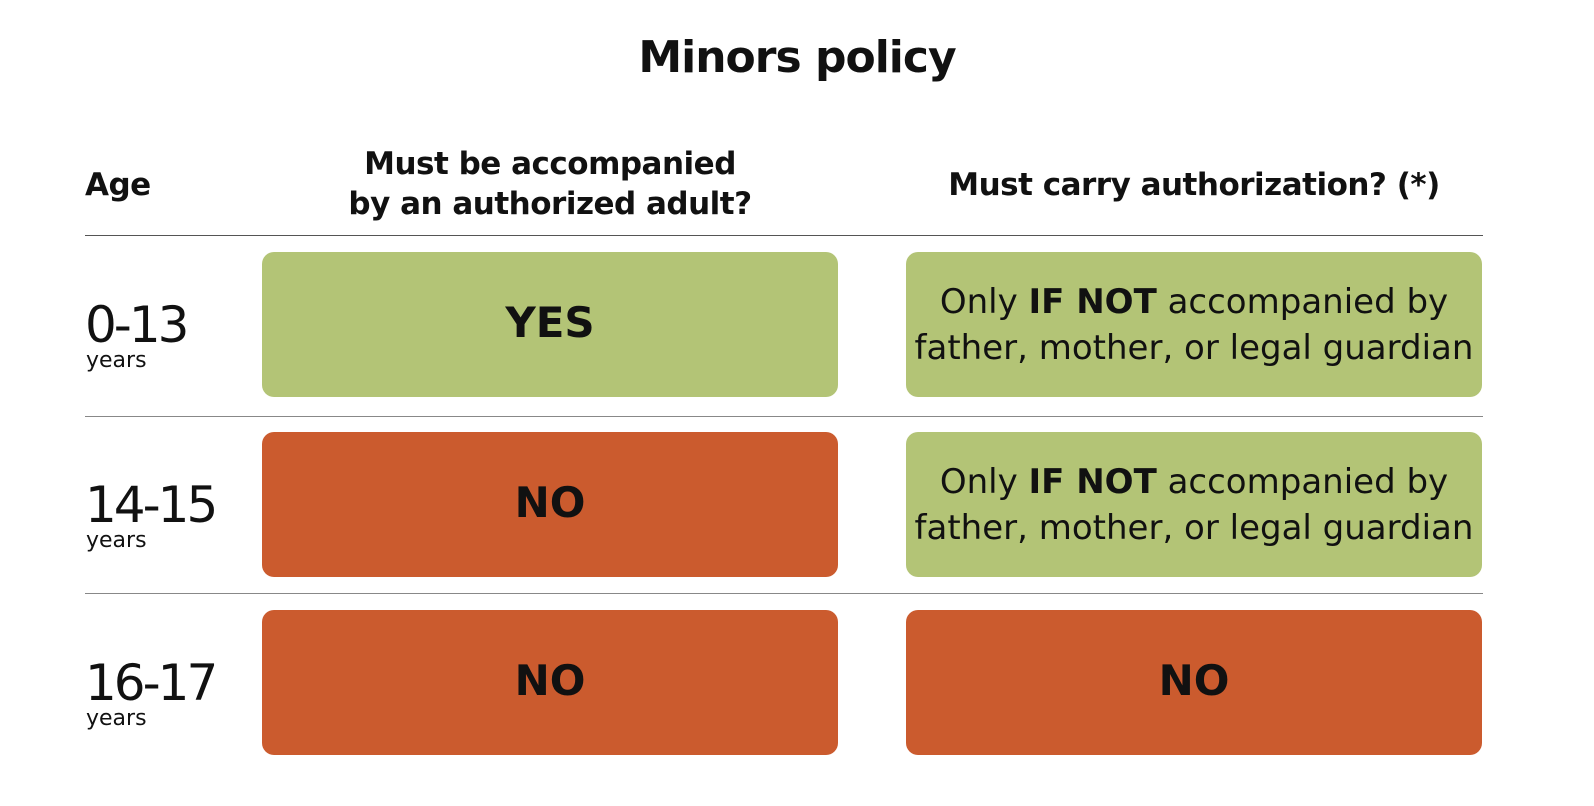 The image size is (1594, 806). What do you see at coordinates (137, 325) in the screenshot?
I see `age-range: 0-13` at bounding box center [137, 325].